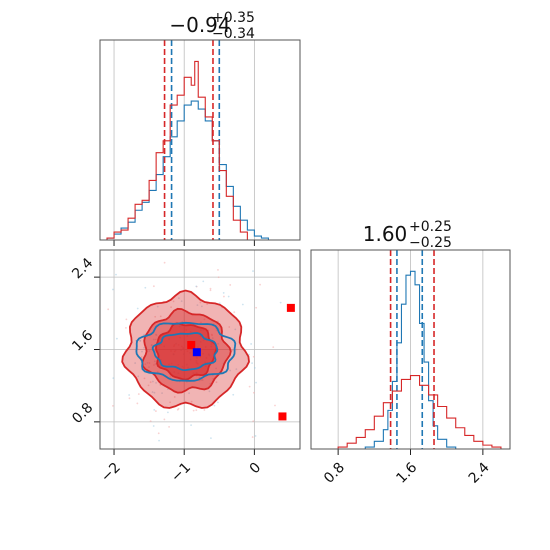  I want to click on histogram-panel-top-left, so click(200, 142).